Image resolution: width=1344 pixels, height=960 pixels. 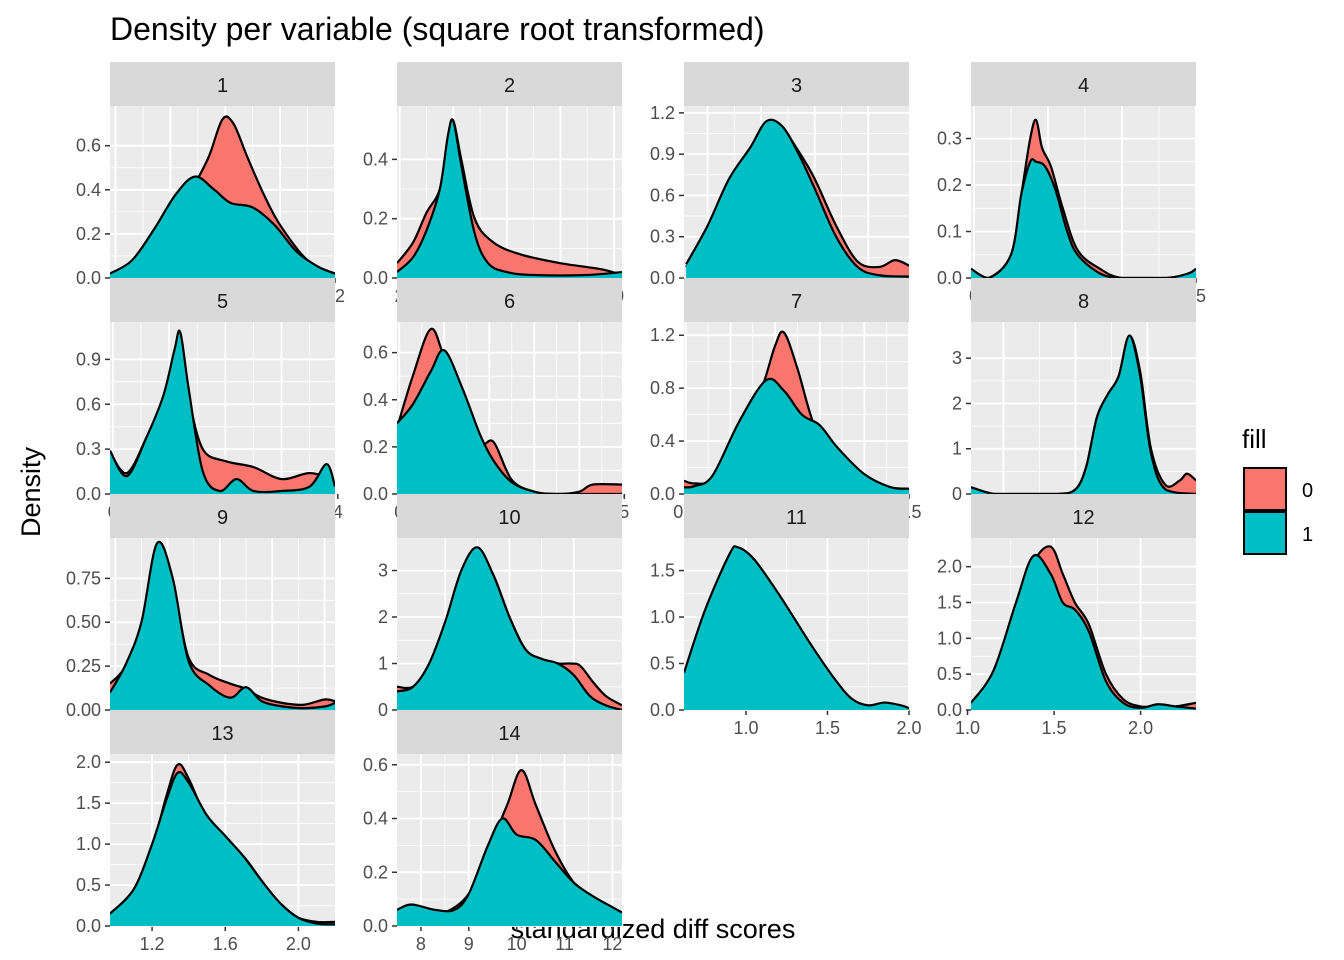 What do you see at coordinates (949, 567) in the screenshot?
I see `y-tick-label: 2.0` at bounding box center [949, 567].